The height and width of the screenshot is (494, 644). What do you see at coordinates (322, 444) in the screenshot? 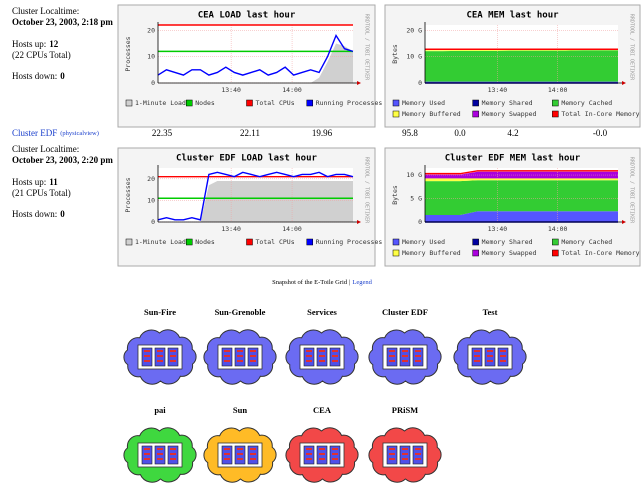
I see `grid-node: CEA` at bounding box center [322, 444].